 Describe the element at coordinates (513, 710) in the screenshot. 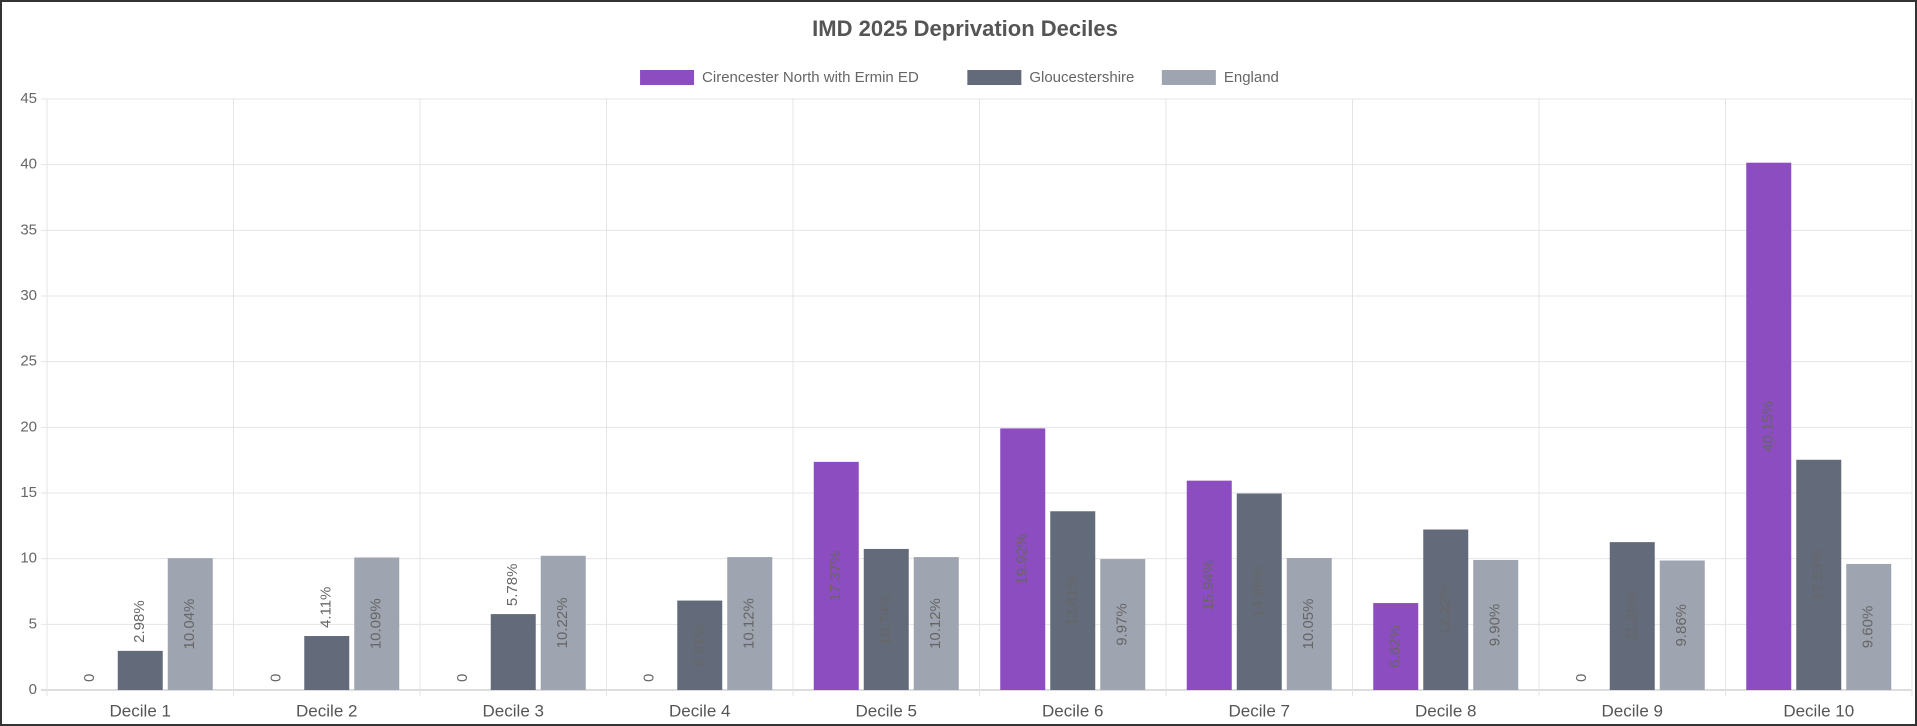

I see `x-tick-label: Decile 3` at that location.